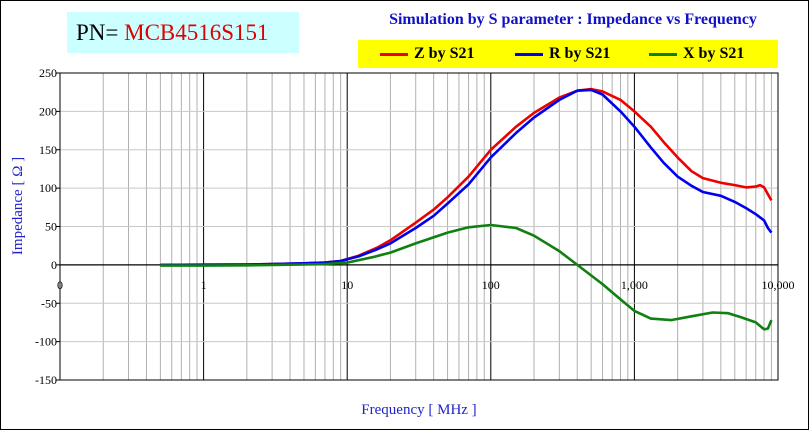 This screenshot has width=811, height=432. Describe the element at coordinates (46, 380) in the screenshot. I see `y-tick-label: -150` at that location.